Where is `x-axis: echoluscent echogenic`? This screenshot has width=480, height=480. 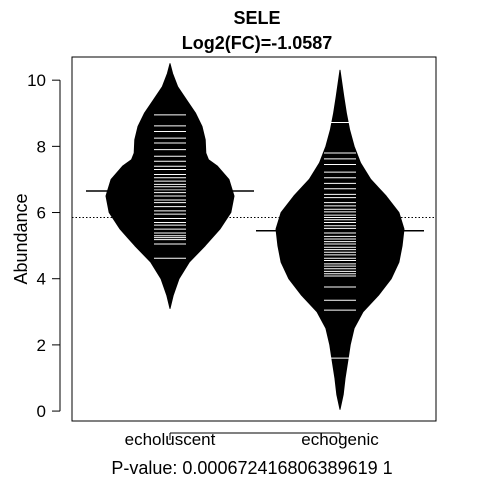
x-axis: echoluscent echogenic is located at coordinates (252, 439).